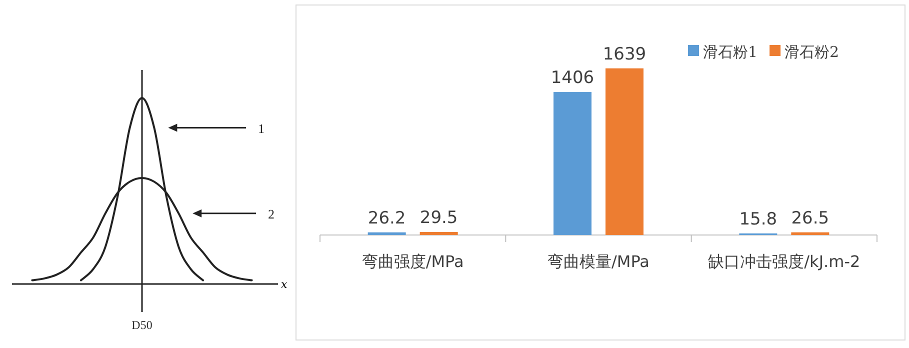  What do you see at coordinates (784, 261) in the screenshot?
I see `x-tick-label: 缺口冲击强度/kJ.m-2` at bounding box center [784, 261].